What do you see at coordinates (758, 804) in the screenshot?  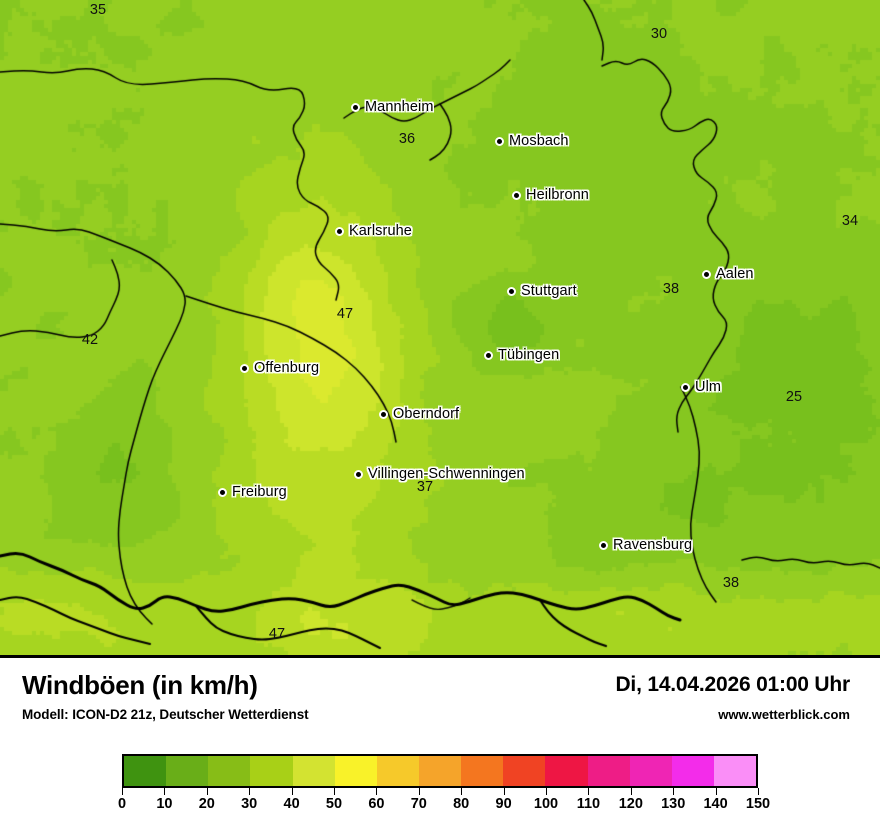 I see `colorbar-tick-label: 150` at bounding box center [758, 804].